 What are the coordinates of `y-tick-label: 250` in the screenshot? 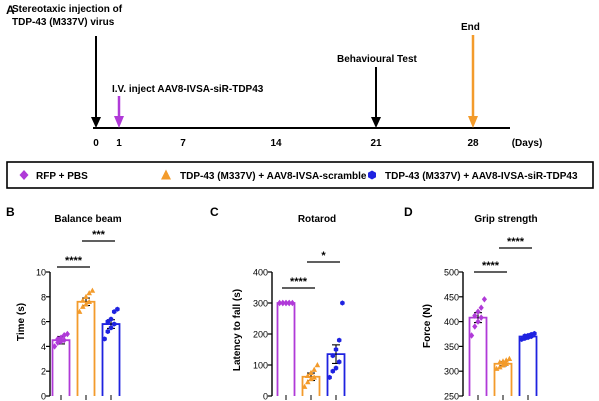 It's located at (451, 396).